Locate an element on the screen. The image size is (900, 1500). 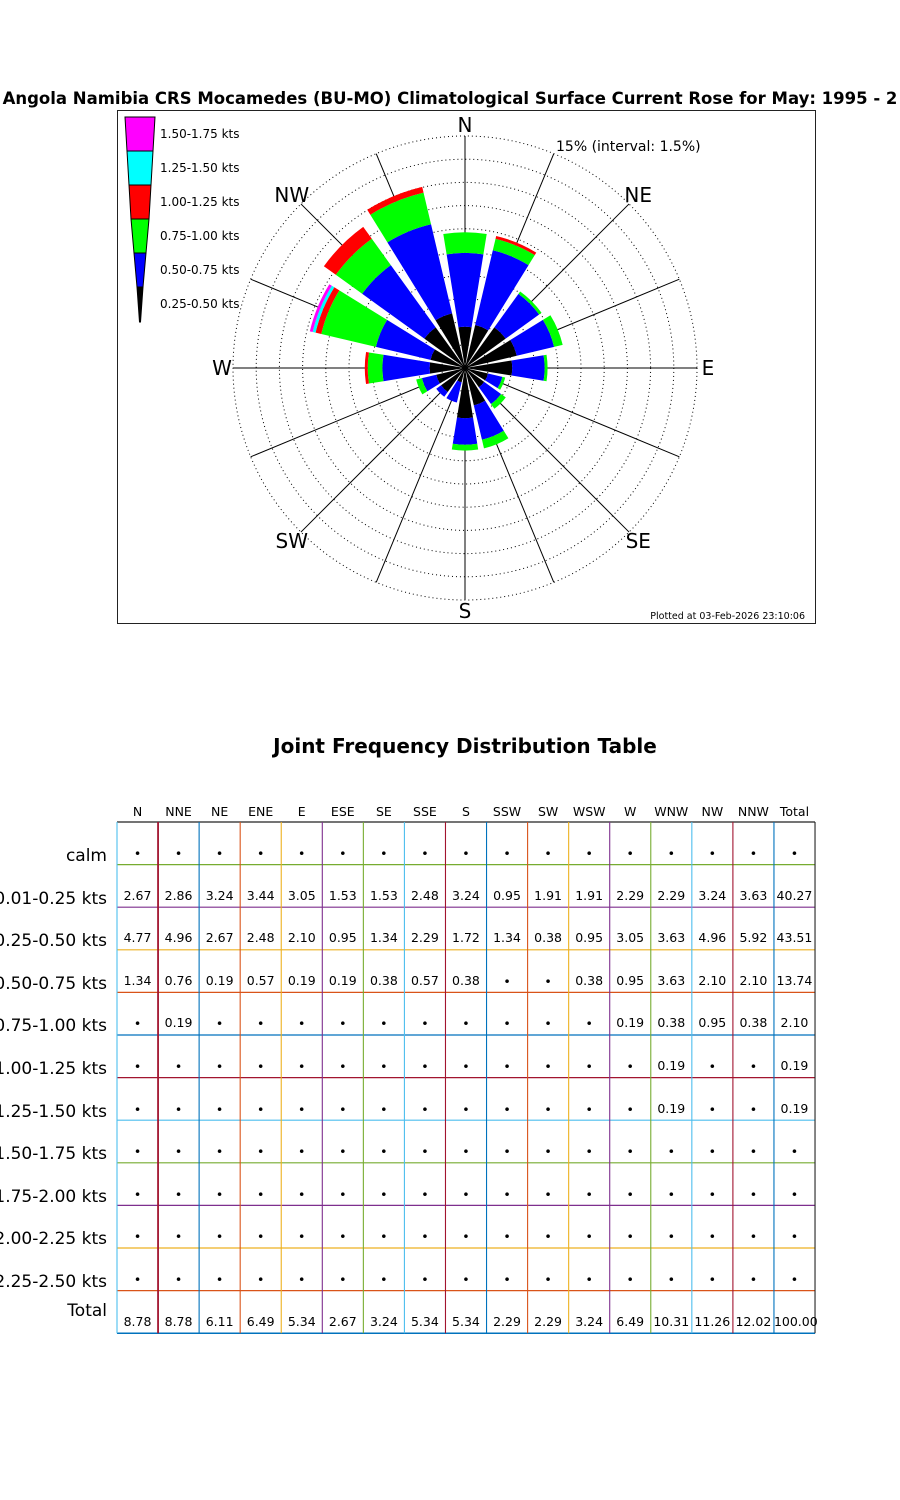
table-cell: 0.57 is located at coordinates (260, 980).